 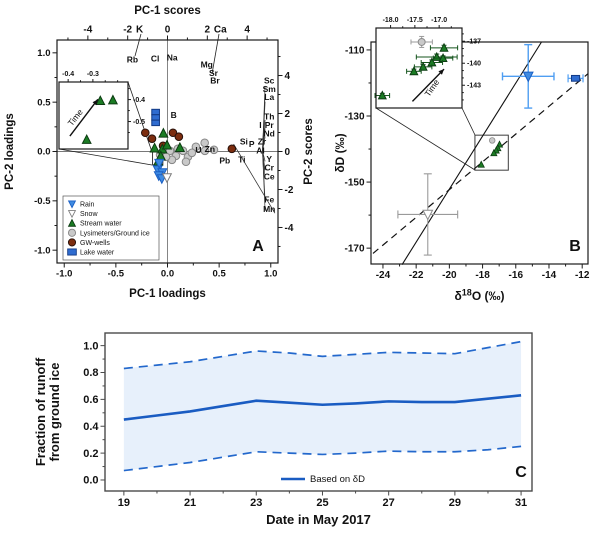 What do you see at coordinates (354, 182) in the screenshot?
I see `tick-label: -150` at bounding box center [354, 182].